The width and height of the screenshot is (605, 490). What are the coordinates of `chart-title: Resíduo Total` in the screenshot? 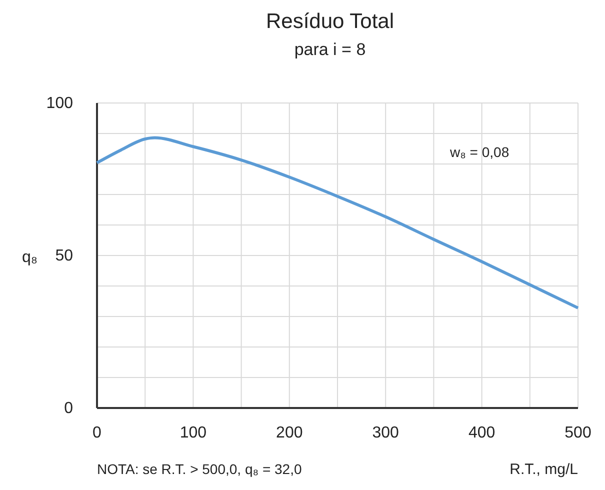 It's located at (330, 21).